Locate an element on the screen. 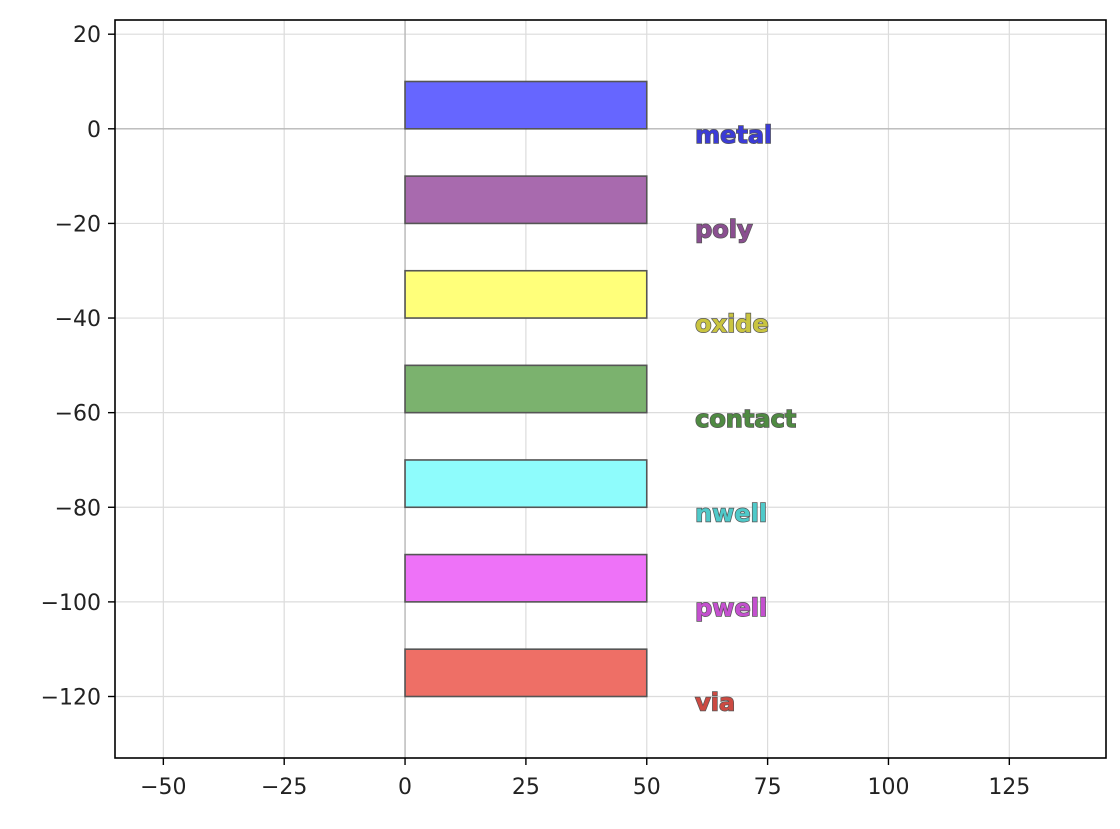 This screenshot has width=1120, height=829. x-tick-label: −50 is located at coordinates (163, 787).